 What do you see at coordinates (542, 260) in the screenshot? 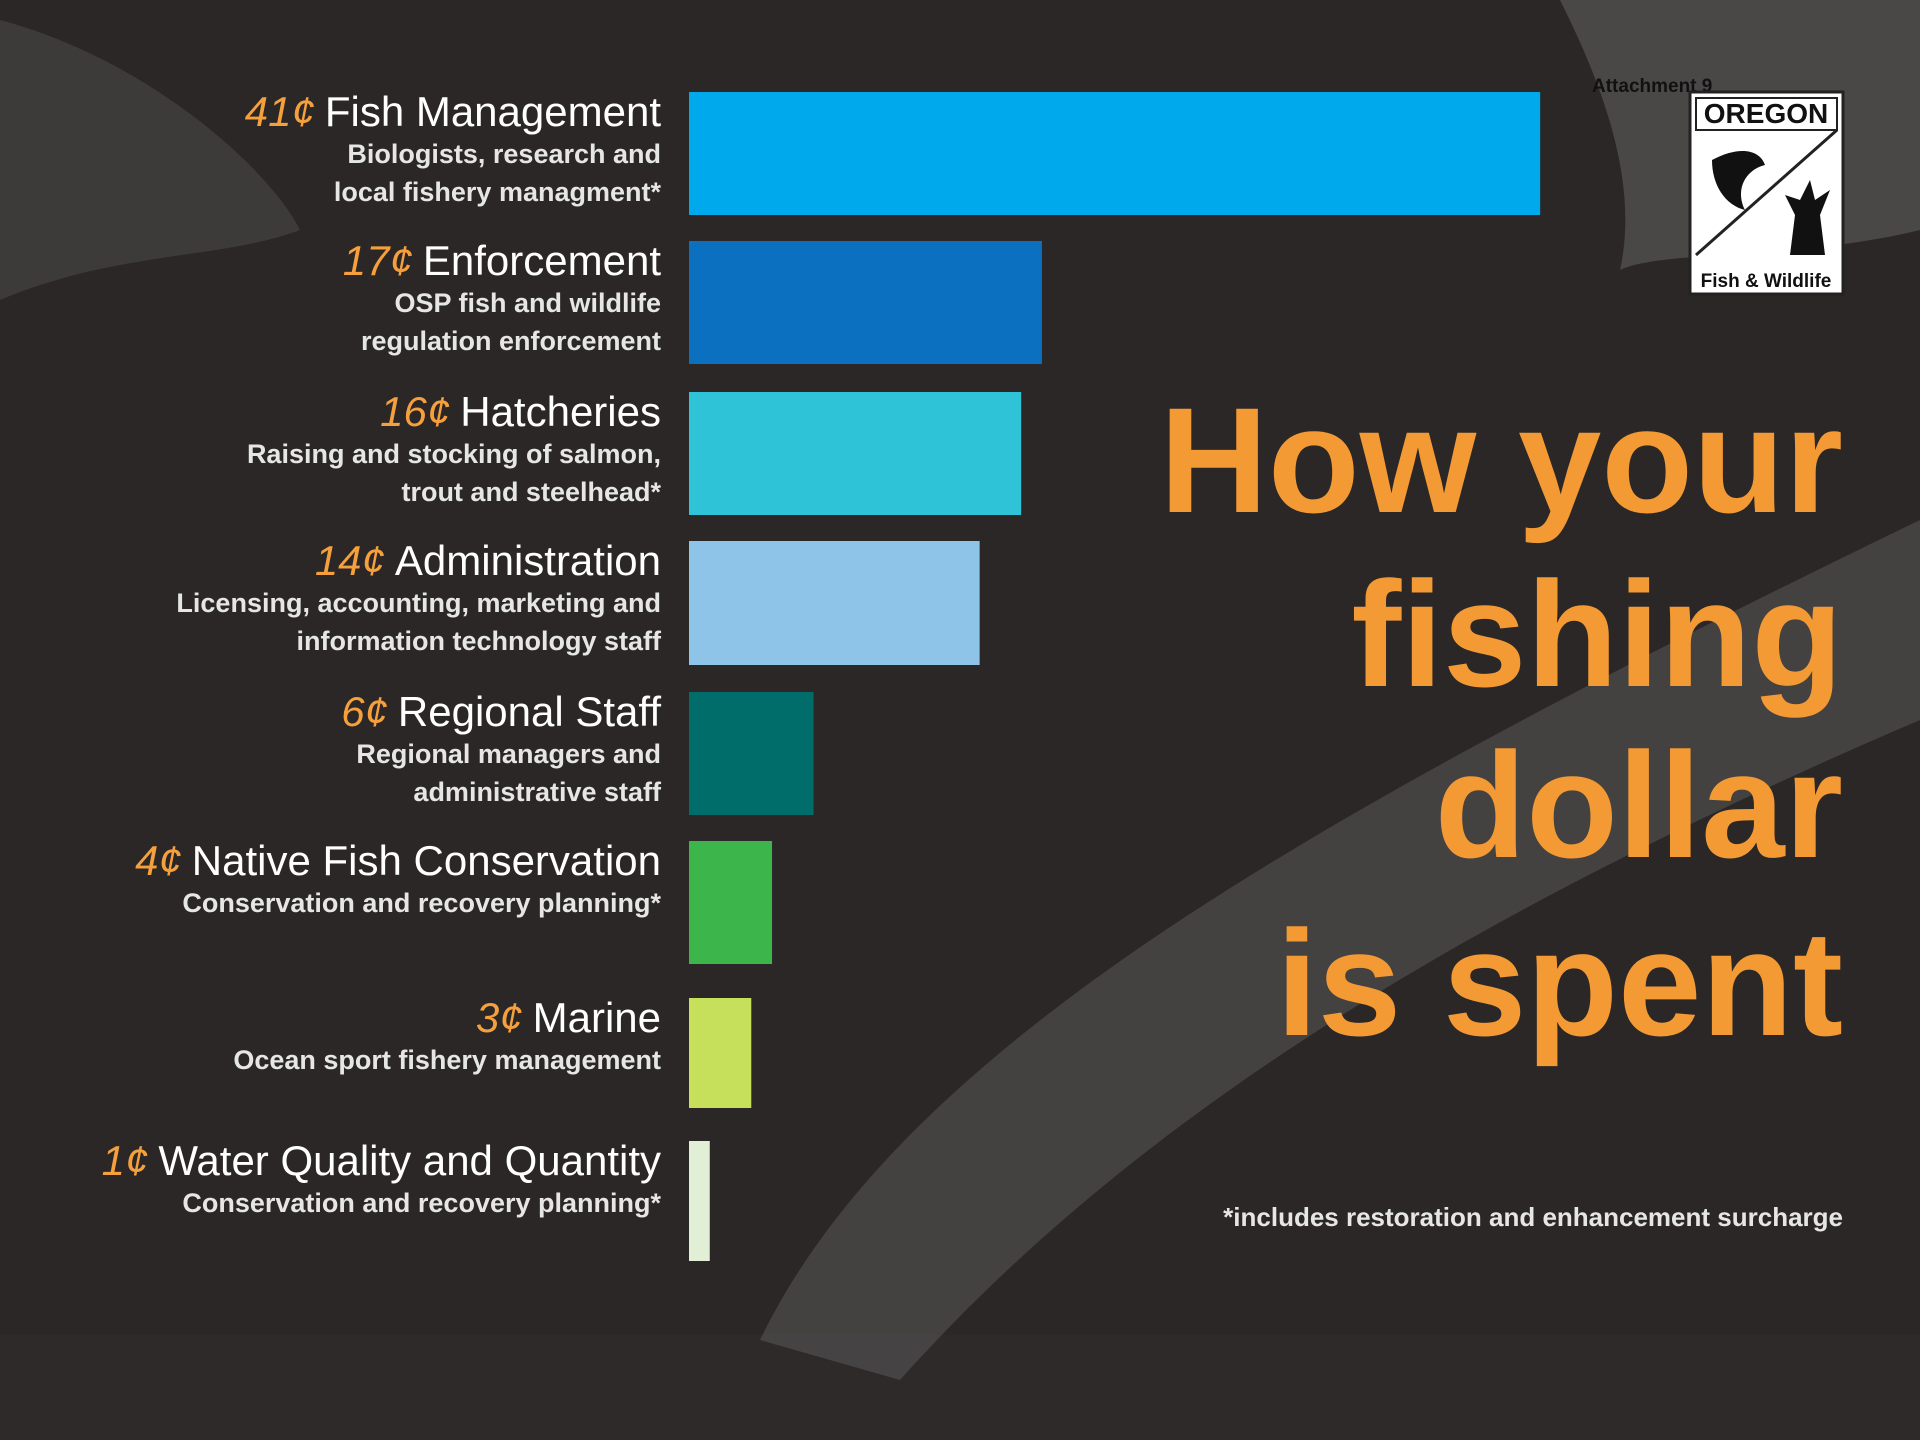
I see `category-name: Enforcement` at bounding box center [542, 260].